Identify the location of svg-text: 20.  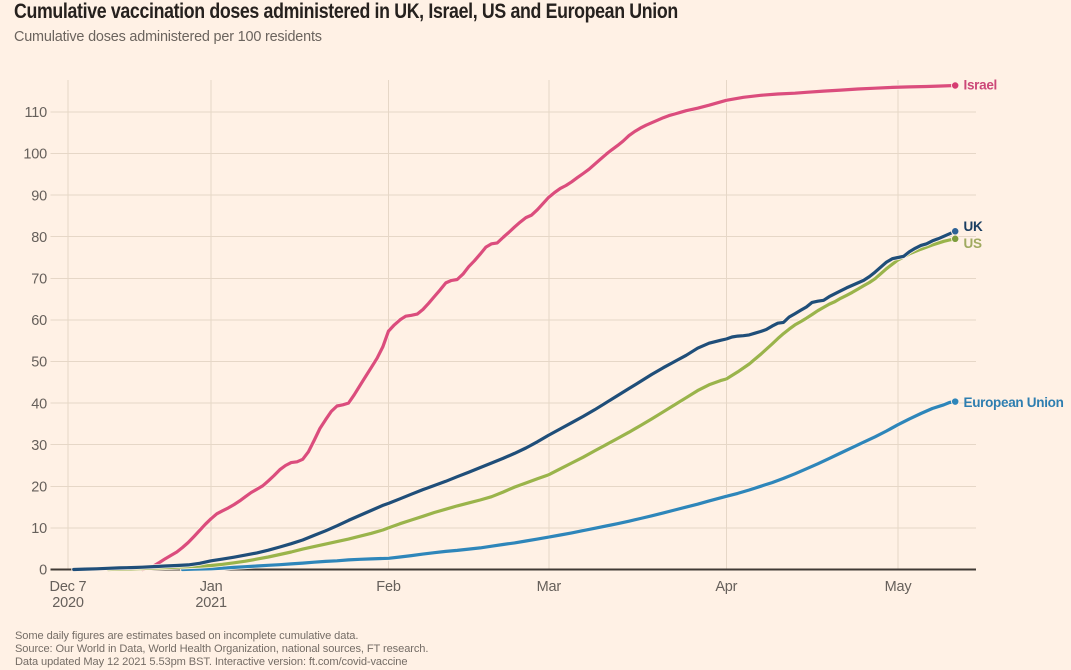
(39, 488).